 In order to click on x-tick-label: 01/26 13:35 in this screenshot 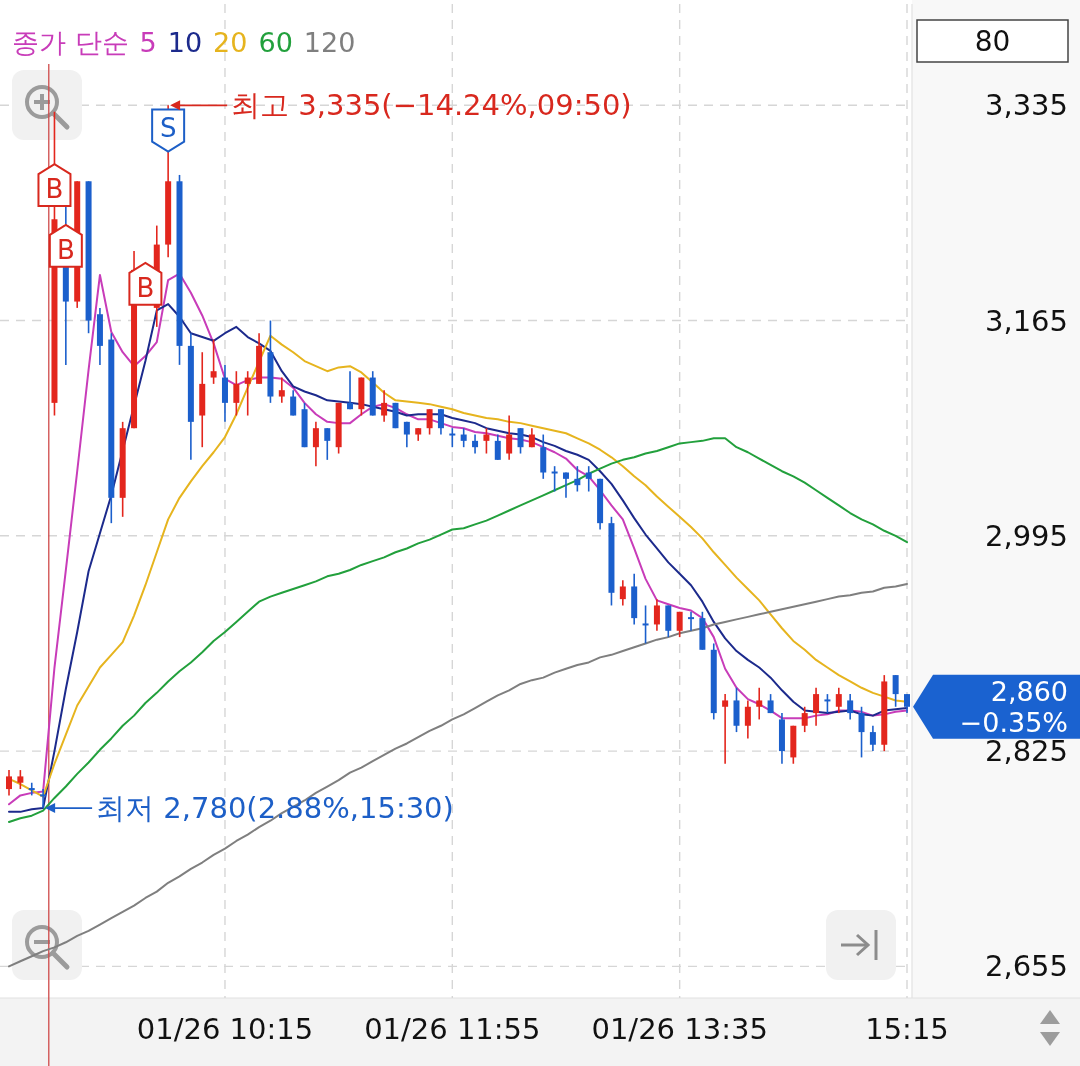, I will do `click(679, 1029)`.